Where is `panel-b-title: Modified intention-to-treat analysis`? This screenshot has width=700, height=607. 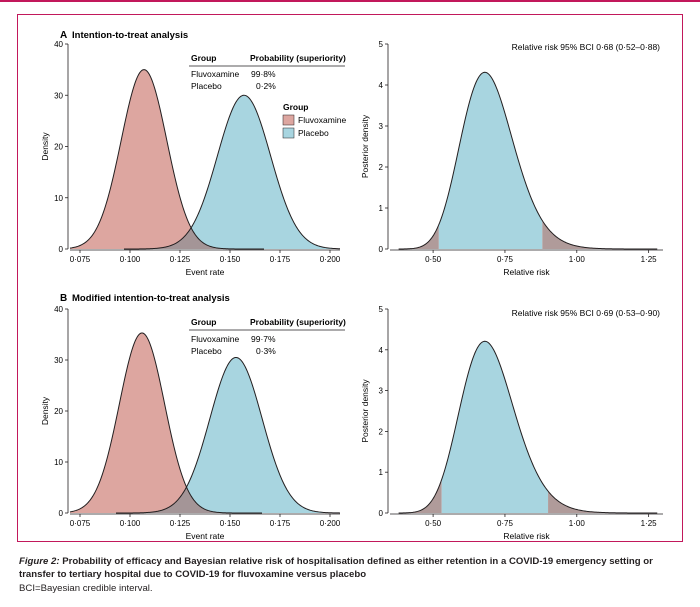 panel-b-title: Modified intention-to-treat analysis is located at coordinates (151, 298).